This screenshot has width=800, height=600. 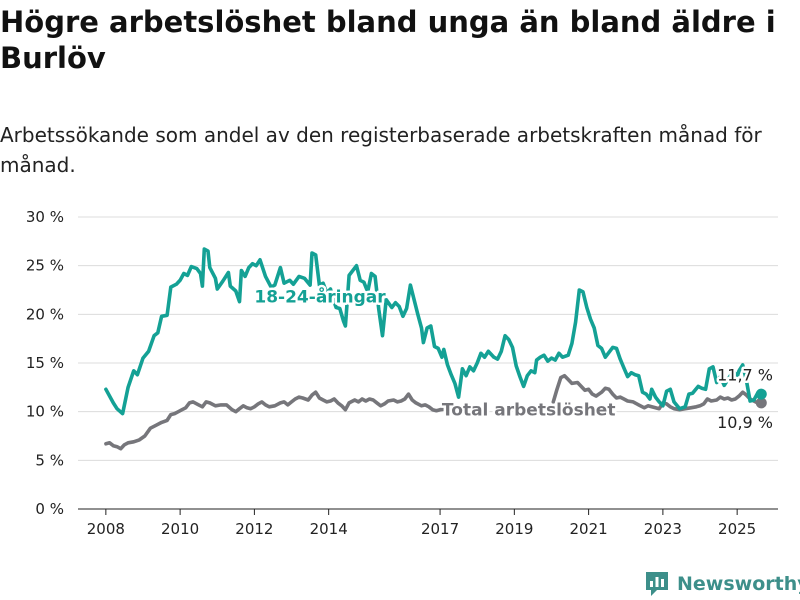 I want to click on y-tick-label: 0 %, so click(x=49, y=509).